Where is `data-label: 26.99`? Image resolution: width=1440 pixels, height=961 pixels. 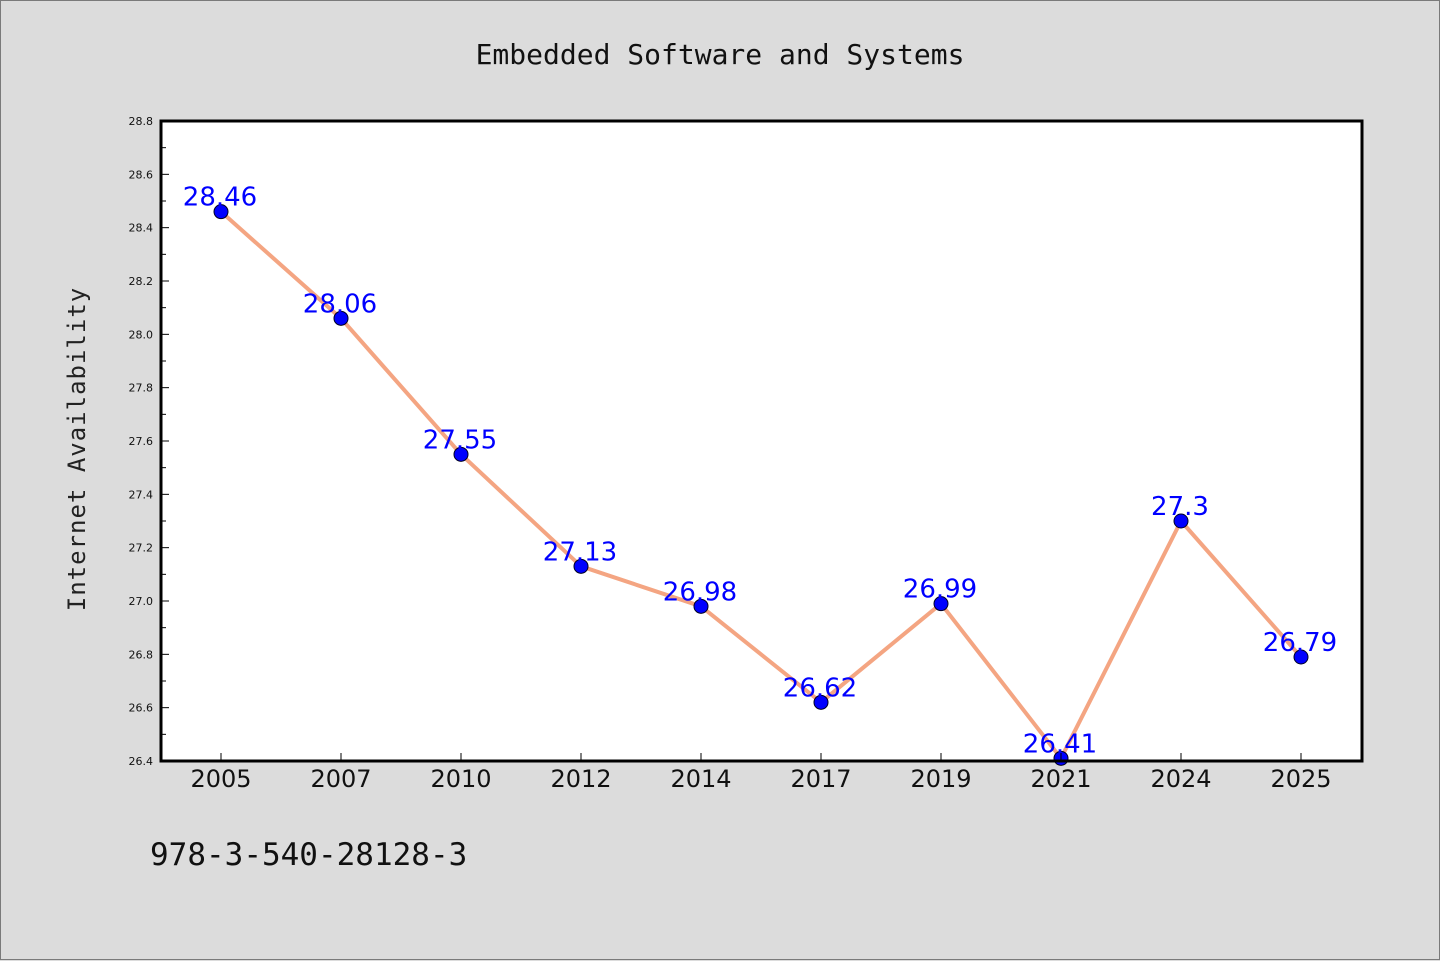
data-label: 26.99 is located at coordinates (940, 590).